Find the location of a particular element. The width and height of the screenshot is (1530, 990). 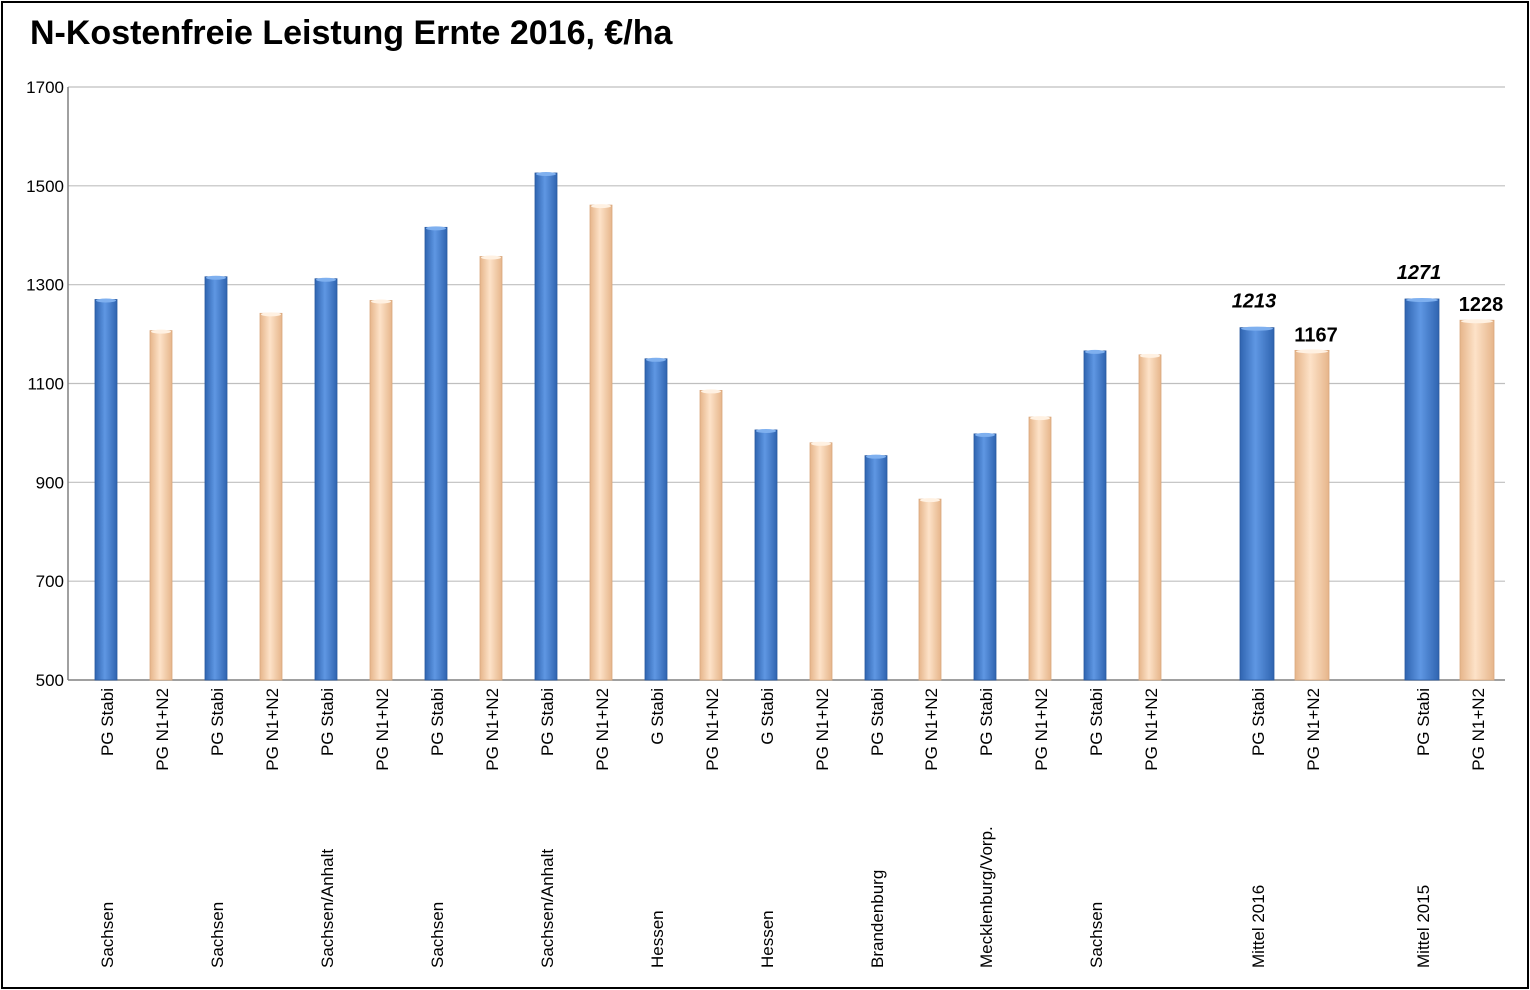

data-label: 1228 is located at coordinates (1481, 305).